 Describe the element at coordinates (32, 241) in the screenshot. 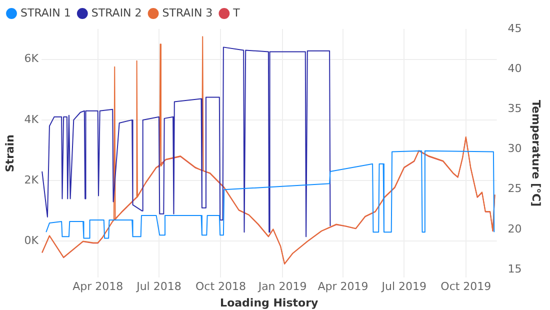

I see `y-tick-label: 0K` at that location.